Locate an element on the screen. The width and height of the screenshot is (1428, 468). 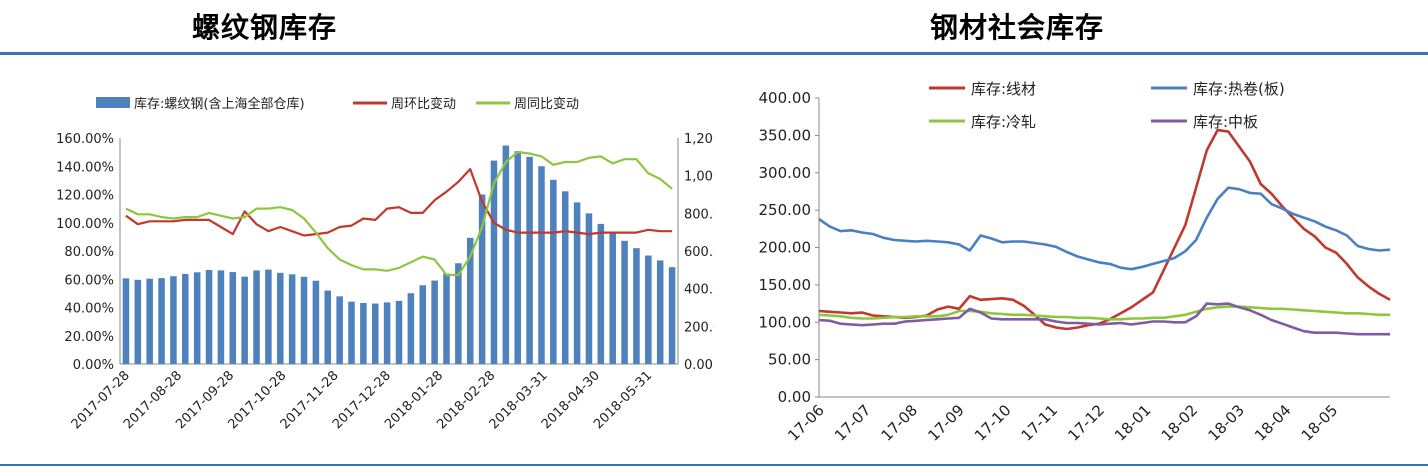
series-line-blue is located at coordinates (1104, 228).